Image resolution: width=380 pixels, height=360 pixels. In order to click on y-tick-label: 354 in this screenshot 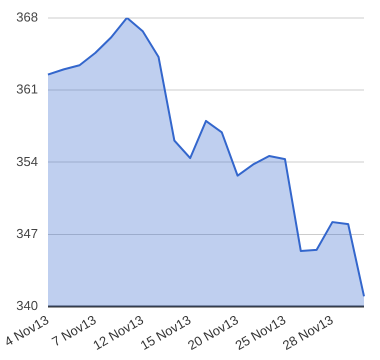, I will do `click(27, 161)`.